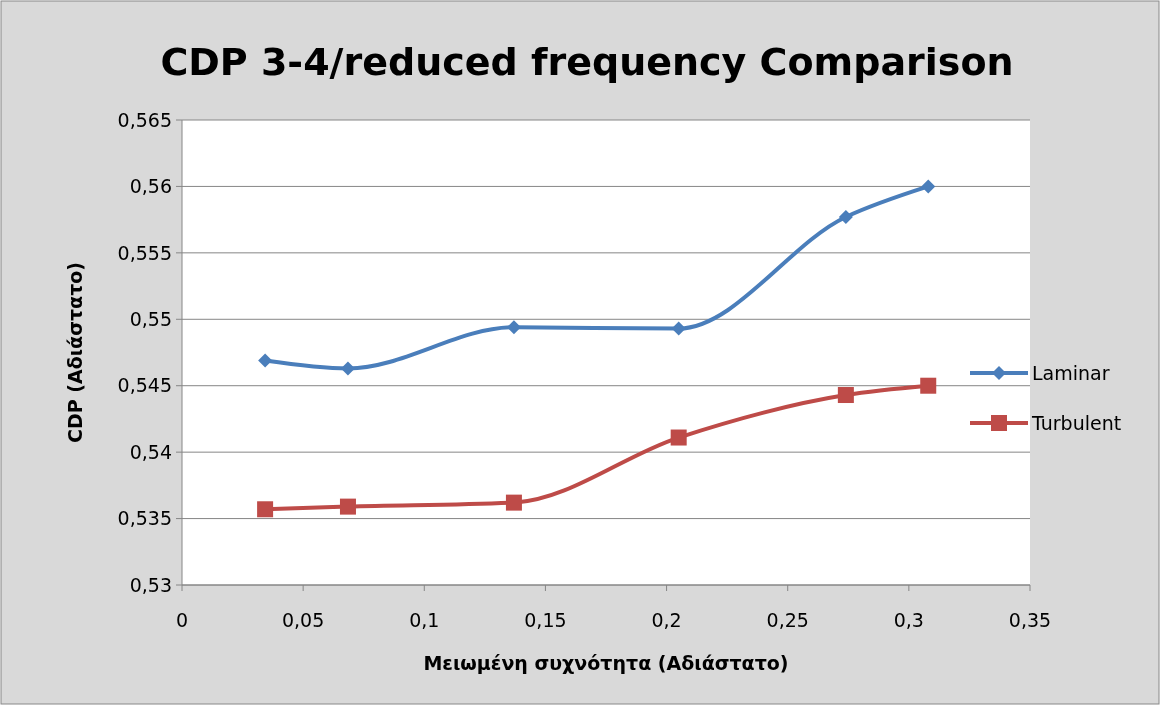 The image size is (1160, 705). What do you see at coordinates (150, 451) in the screenshot?
I see `y-tick-label: 0,54` at bounding box center [150, 451].